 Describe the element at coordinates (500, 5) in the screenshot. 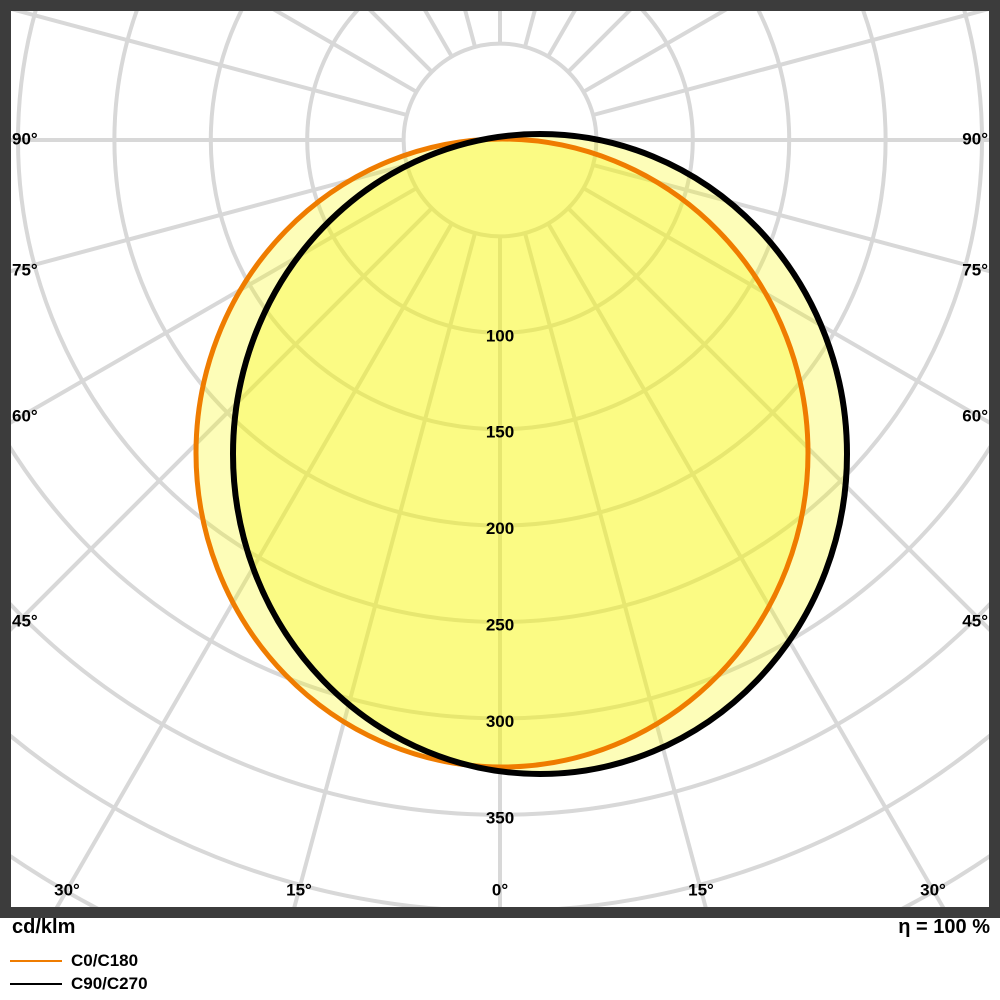

I see `frame-top` at that location.